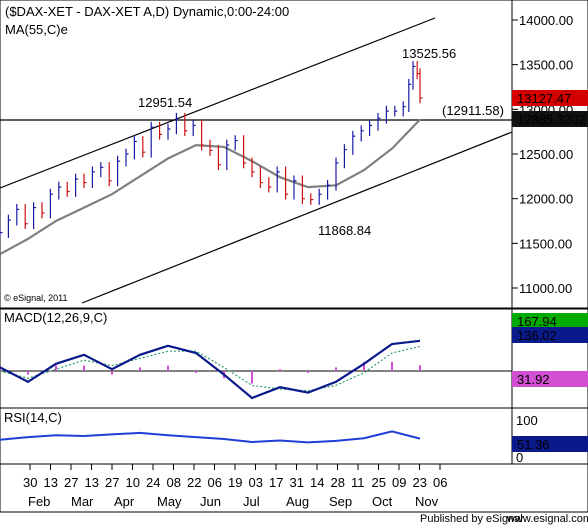 This screenshot has width=588, height=531. I want to click on footer-url: www.esignal.com, so click(547, 519).